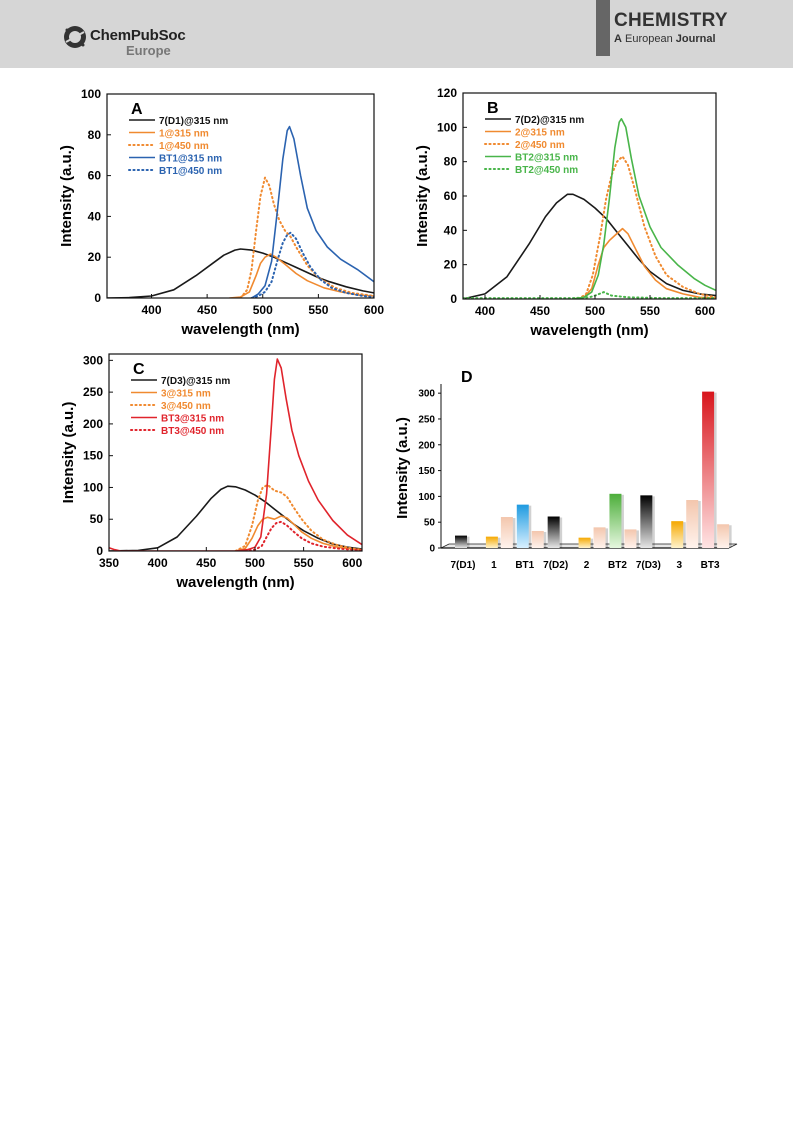 The image size is (793, 1121). Describe the element at coordinates (546, 170) in the screenshot. I see `legend-entry: BT2@450 nm` at that location.